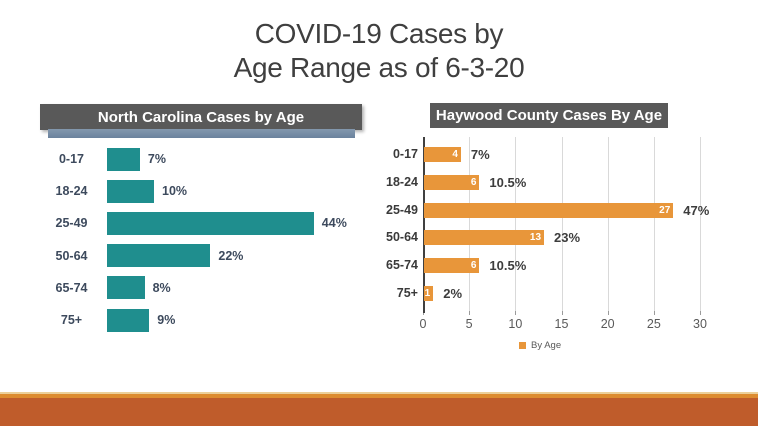  What do you see at coordinates (161, 287) in the screenshot?
I see `nc-value-label: 8%` at bounding box center [161, 287].